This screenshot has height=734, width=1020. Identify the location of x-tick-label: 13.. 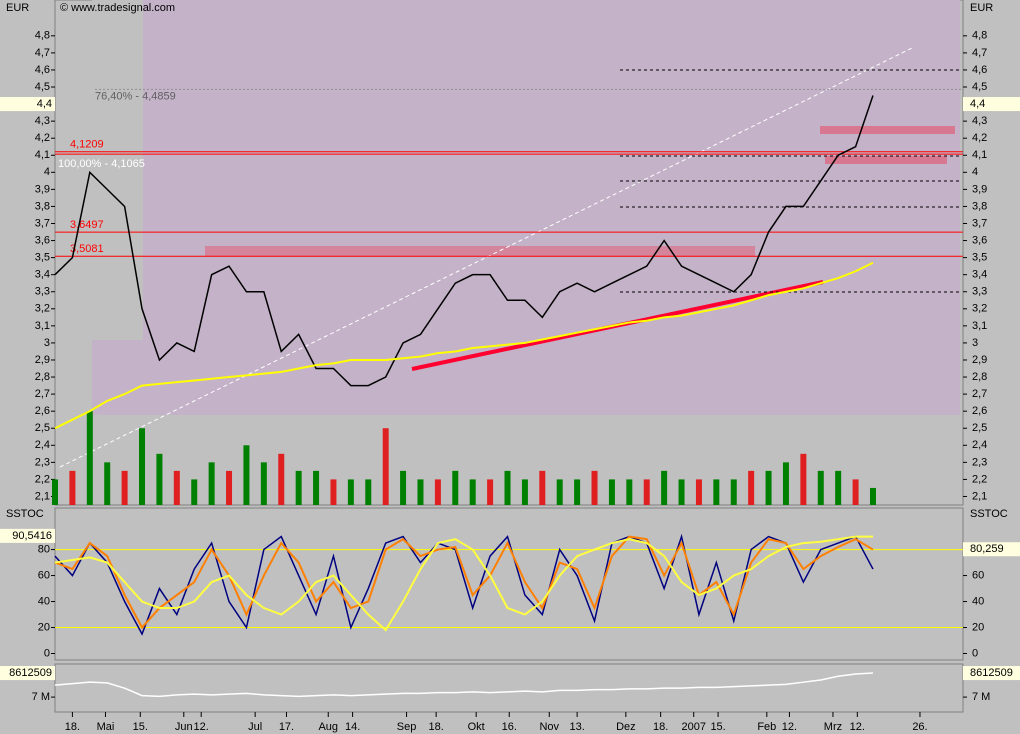
(576, 727).